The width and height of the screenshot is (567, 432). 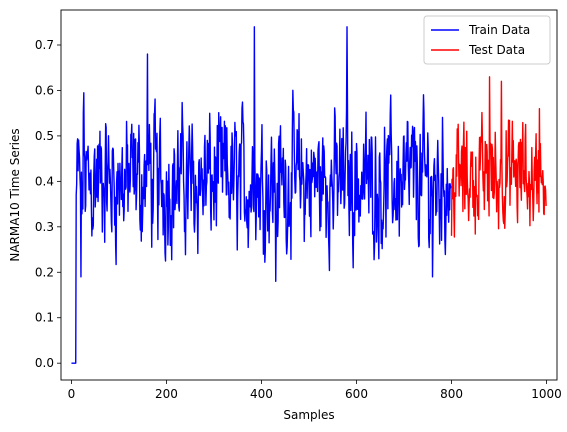 What do you see at coordinates (44, 90) in the screenshot?
I see `y-tick-label: 0.6` at bounding box center [44, 90].